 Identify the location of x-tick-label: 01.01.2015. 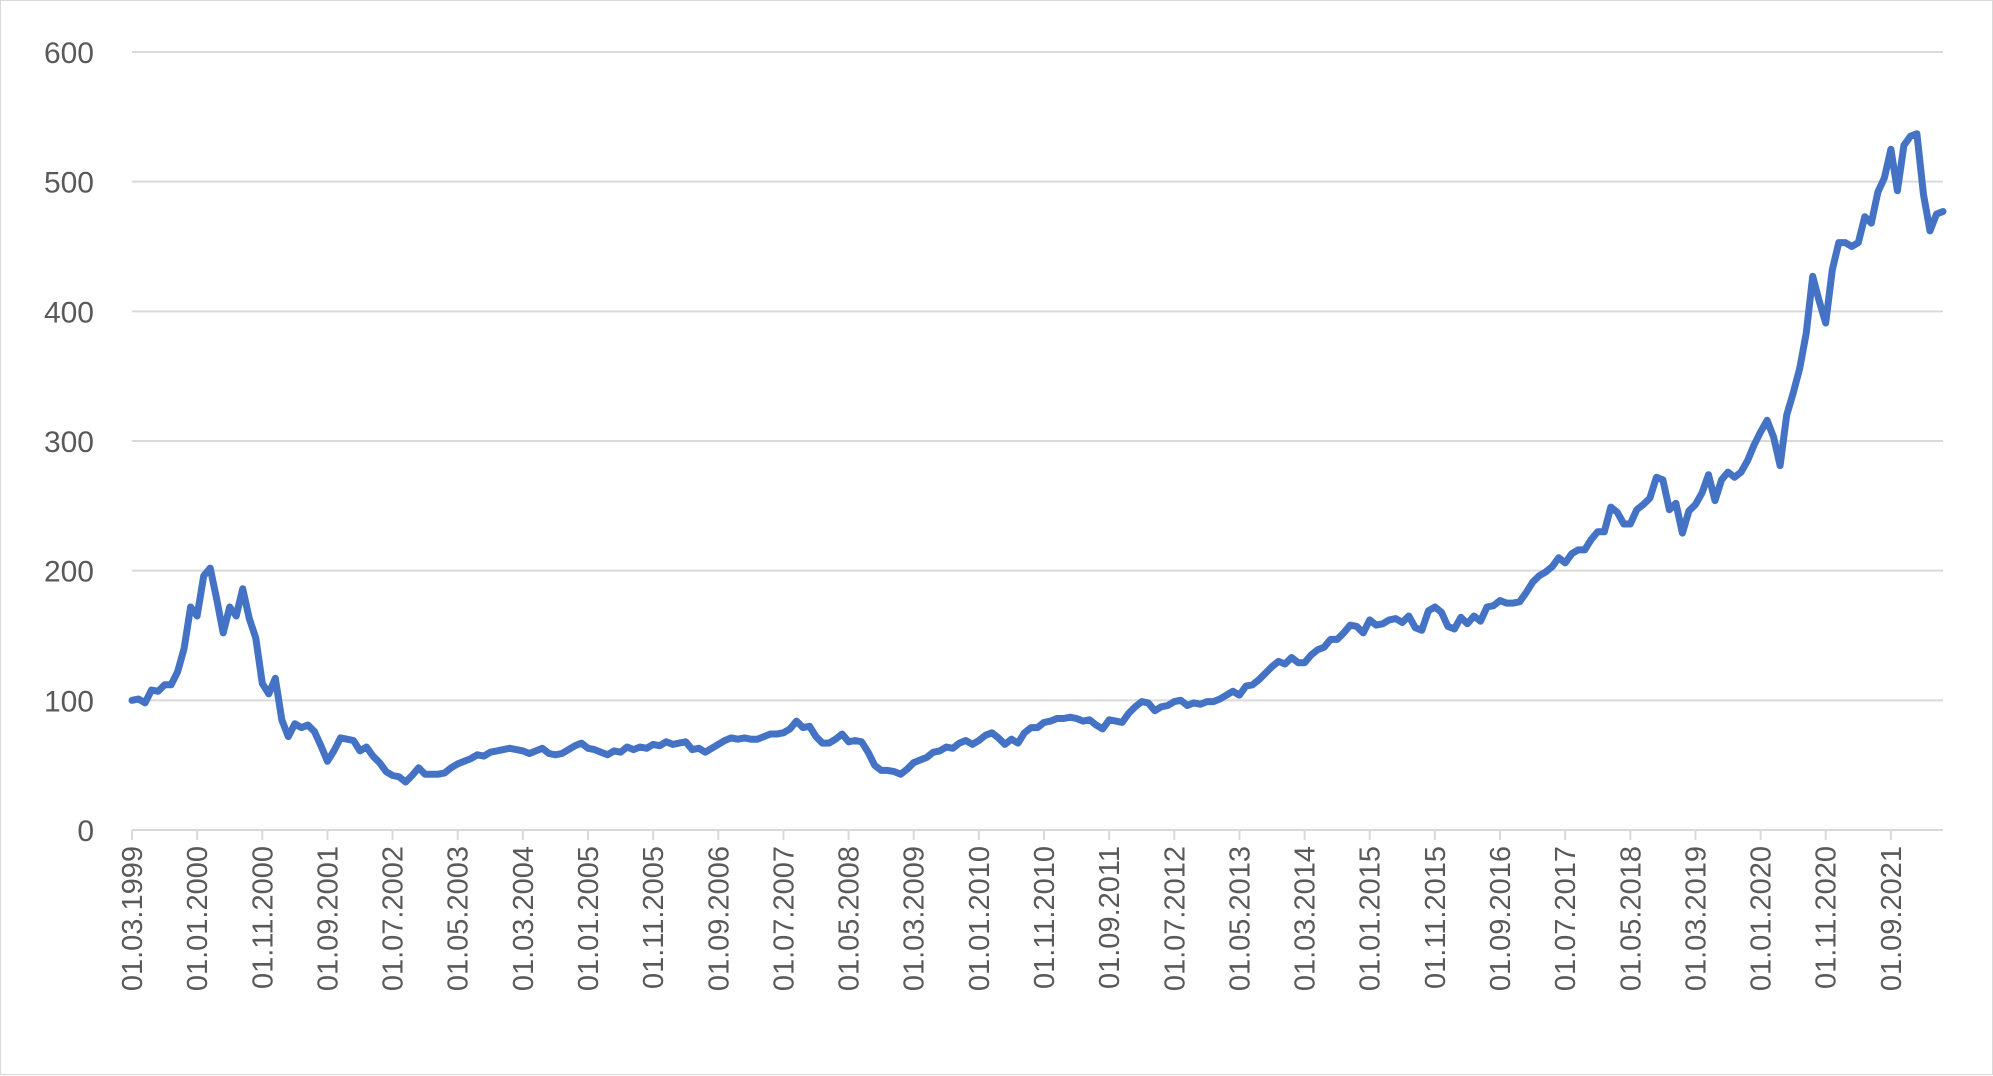
(1371, 918).